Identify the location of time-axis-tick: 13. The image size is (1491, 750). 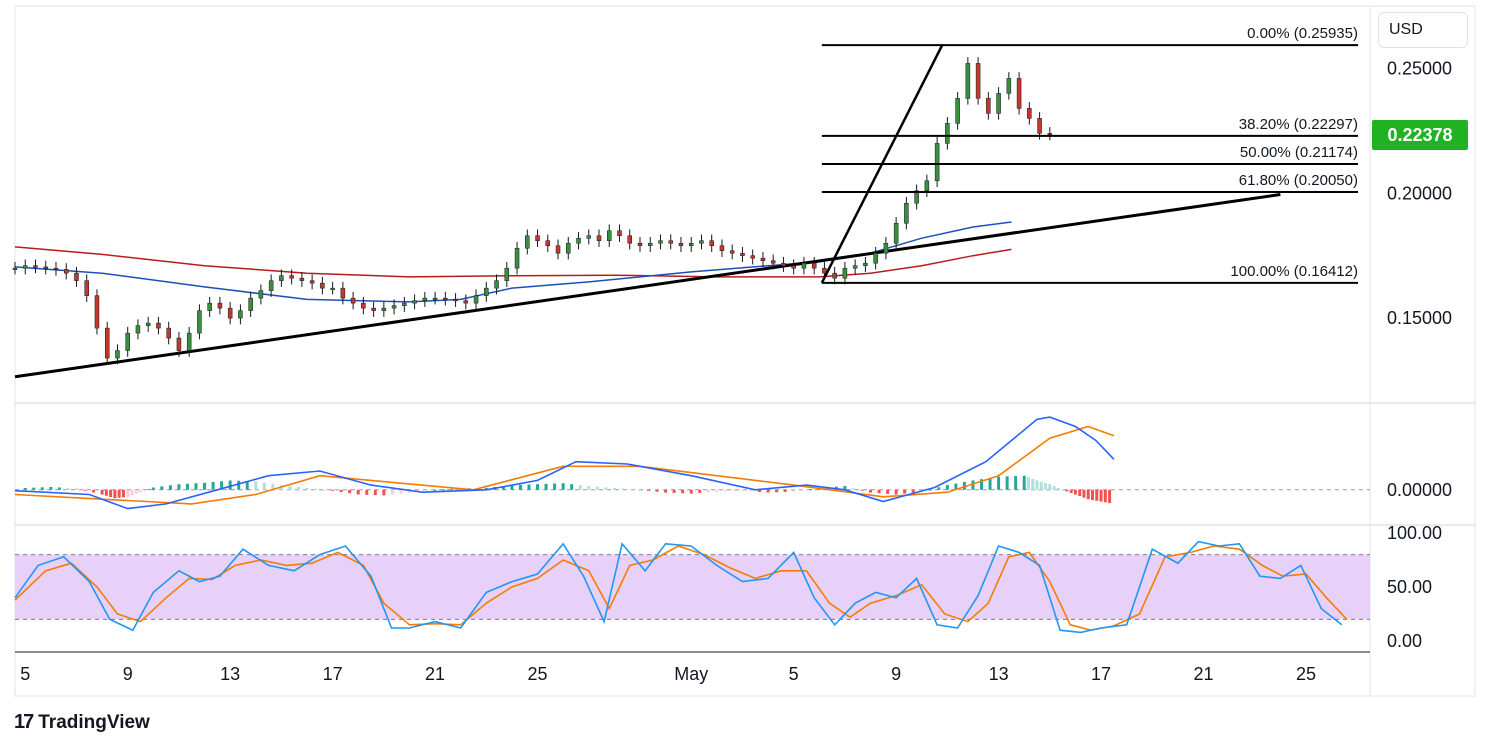
(999, 674).